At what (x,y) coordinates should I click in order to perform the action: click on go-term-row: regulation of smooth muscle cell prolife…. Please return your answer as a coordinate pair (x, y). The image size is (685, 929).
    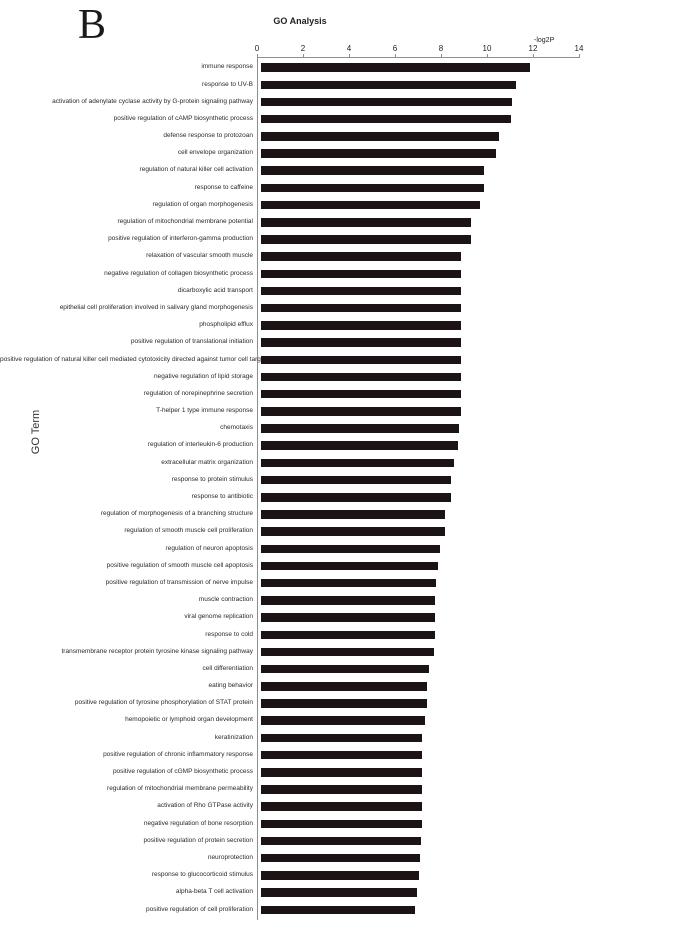
    Looking at the image, I should click on (342, 531).